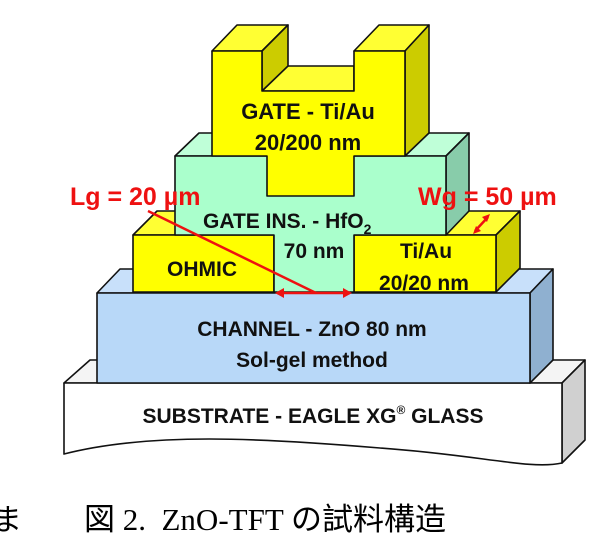 The height and width of the screenshot is (560, 610). What do you see at coordinates (11, 520) in the screenshot?
I see `caption-fragment: ま` at bounding box center [11, 520].